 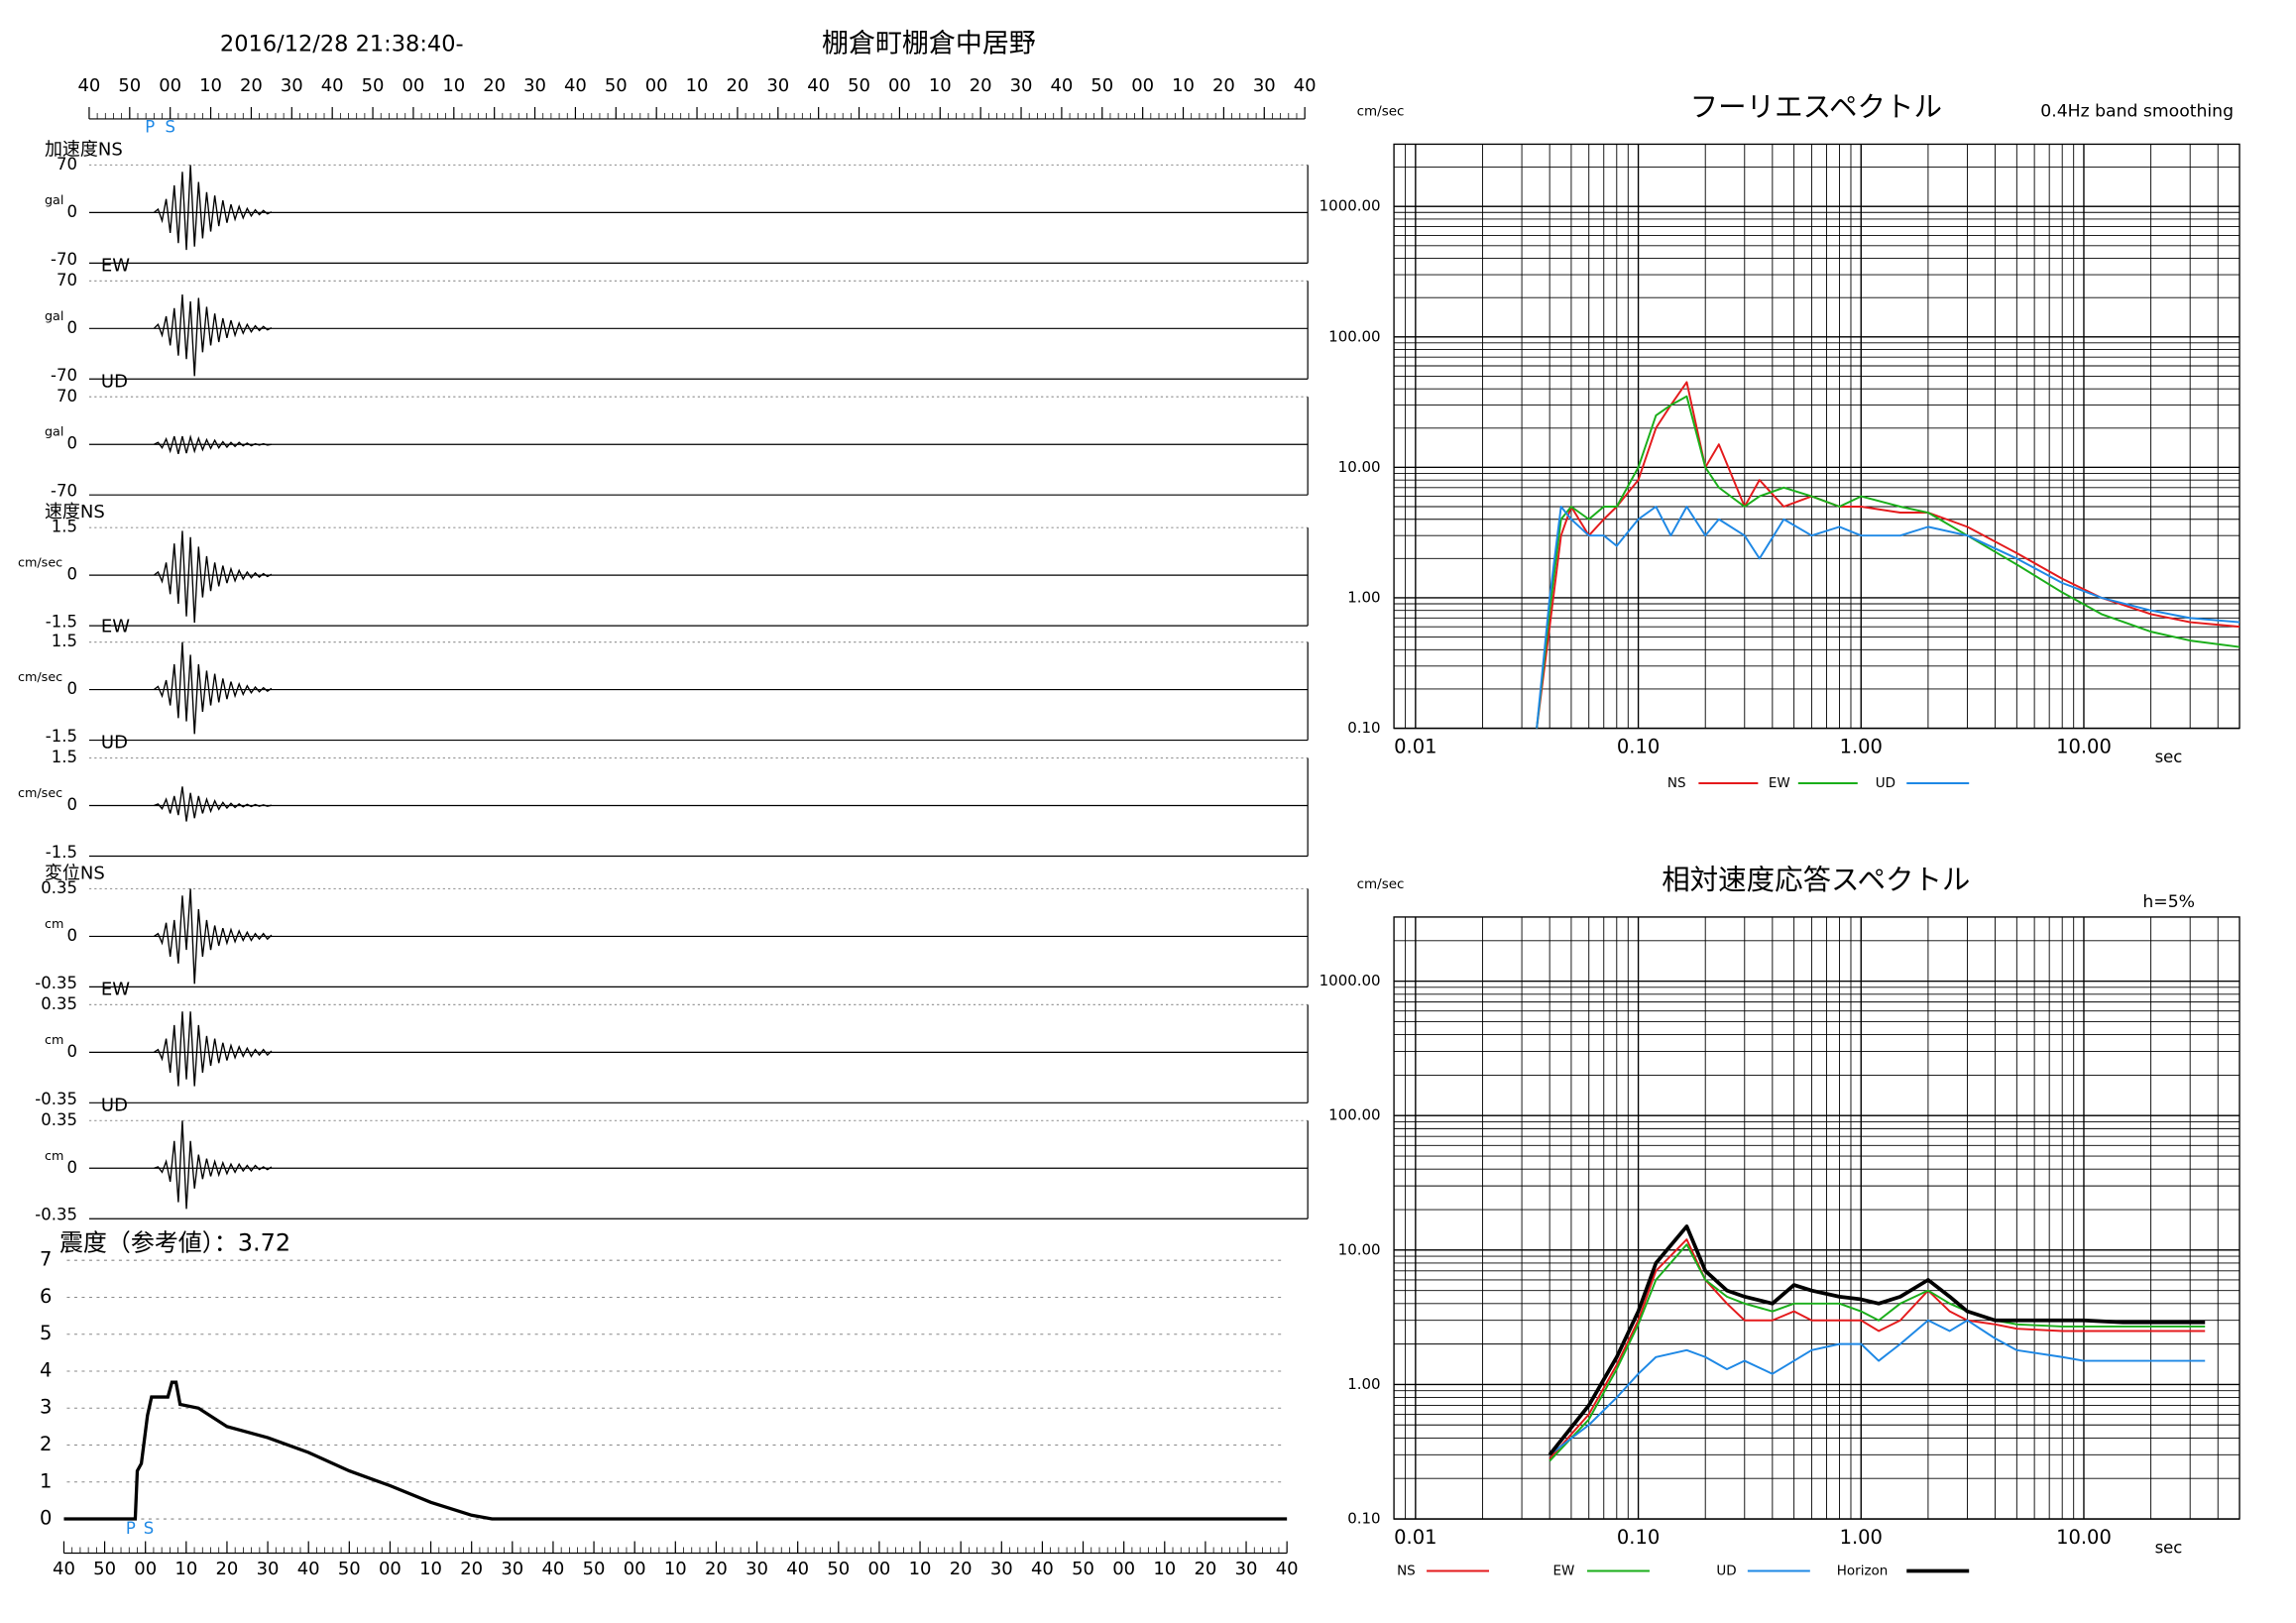 What do you see at coordinates (46, 1259) in the screenshot?
I see `y-tick-label: 7` at bounding box center [46, 1259].